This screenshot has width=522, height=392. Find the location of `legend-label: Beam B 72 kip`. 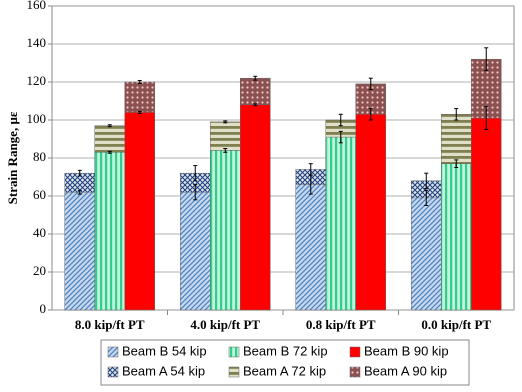

legend-label: Beam B 72 kip is located at coordinates (285, 350).